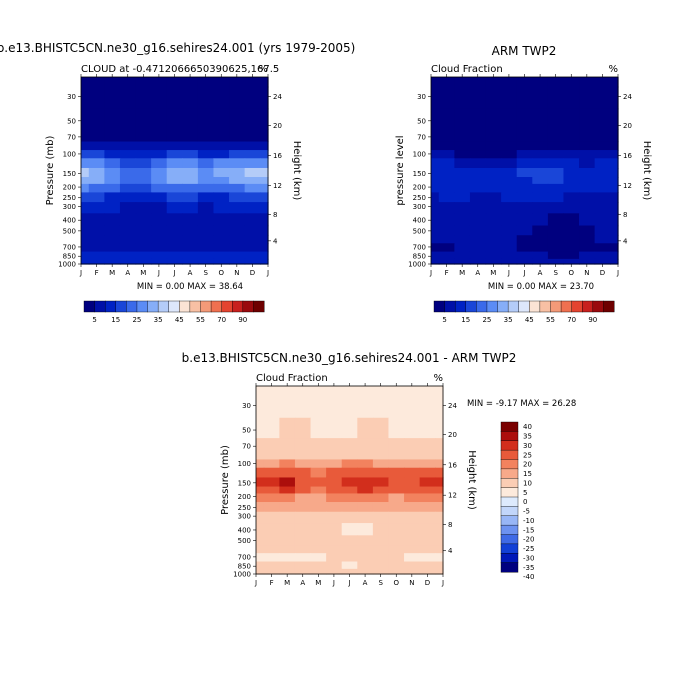 Image resolution: width=700 pixels, height=700 pixels. Describe the element at coordinates (67, 265) in the screenshot. I see `y-tick-label: 1000` at that location.